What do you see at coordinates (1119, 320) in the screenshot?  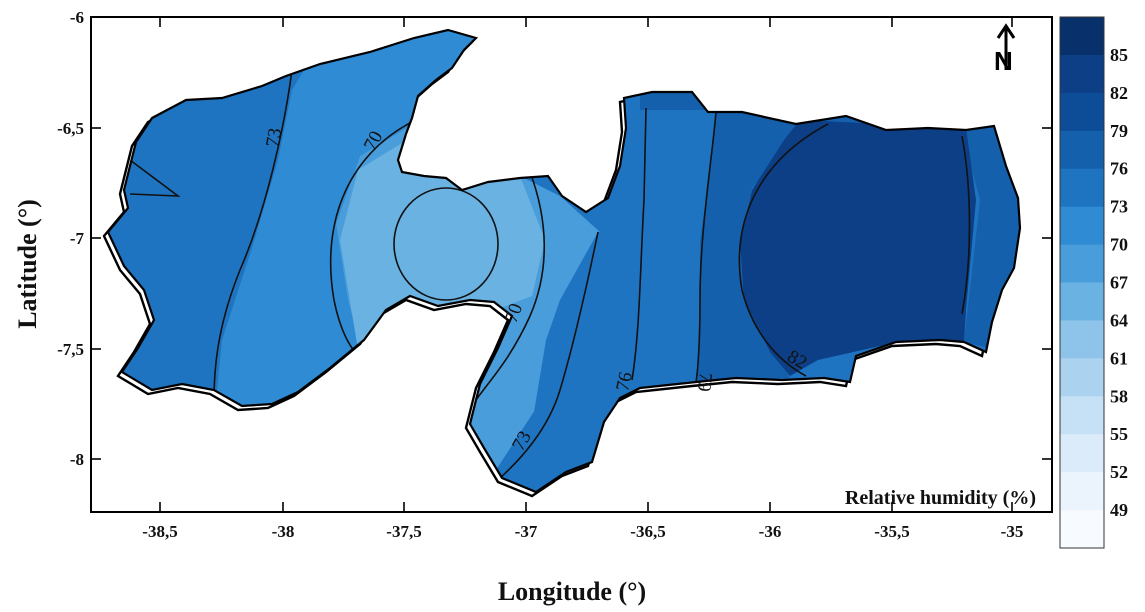 I see `legend-label: 64` at bounding box center [1119, 320].